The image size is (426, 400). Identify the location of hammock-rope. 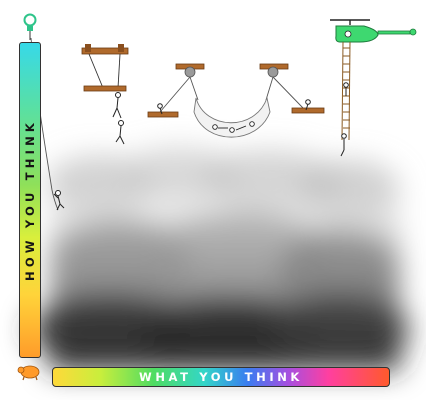
(231, 94).